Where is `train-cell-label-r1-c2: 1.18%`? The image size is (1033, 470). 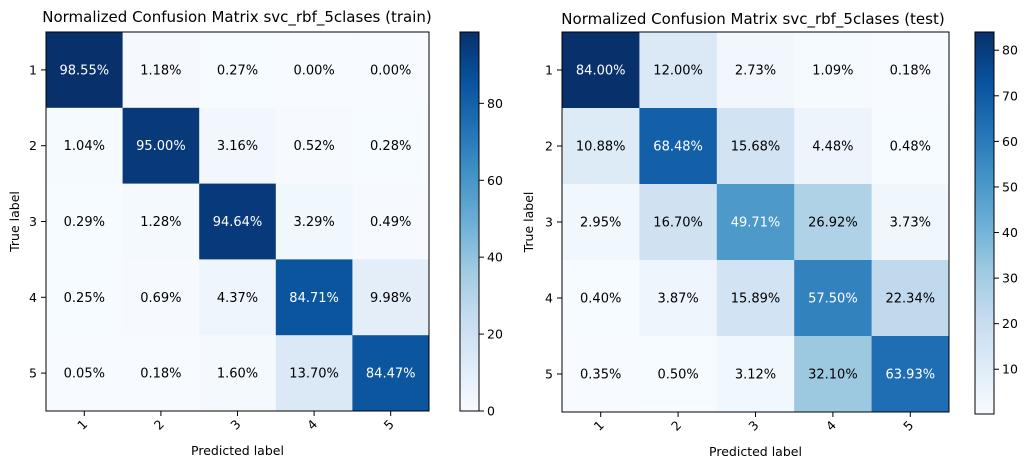 train-cell-label-r1-c2: 1.18% is located at coordinates (160, 70).